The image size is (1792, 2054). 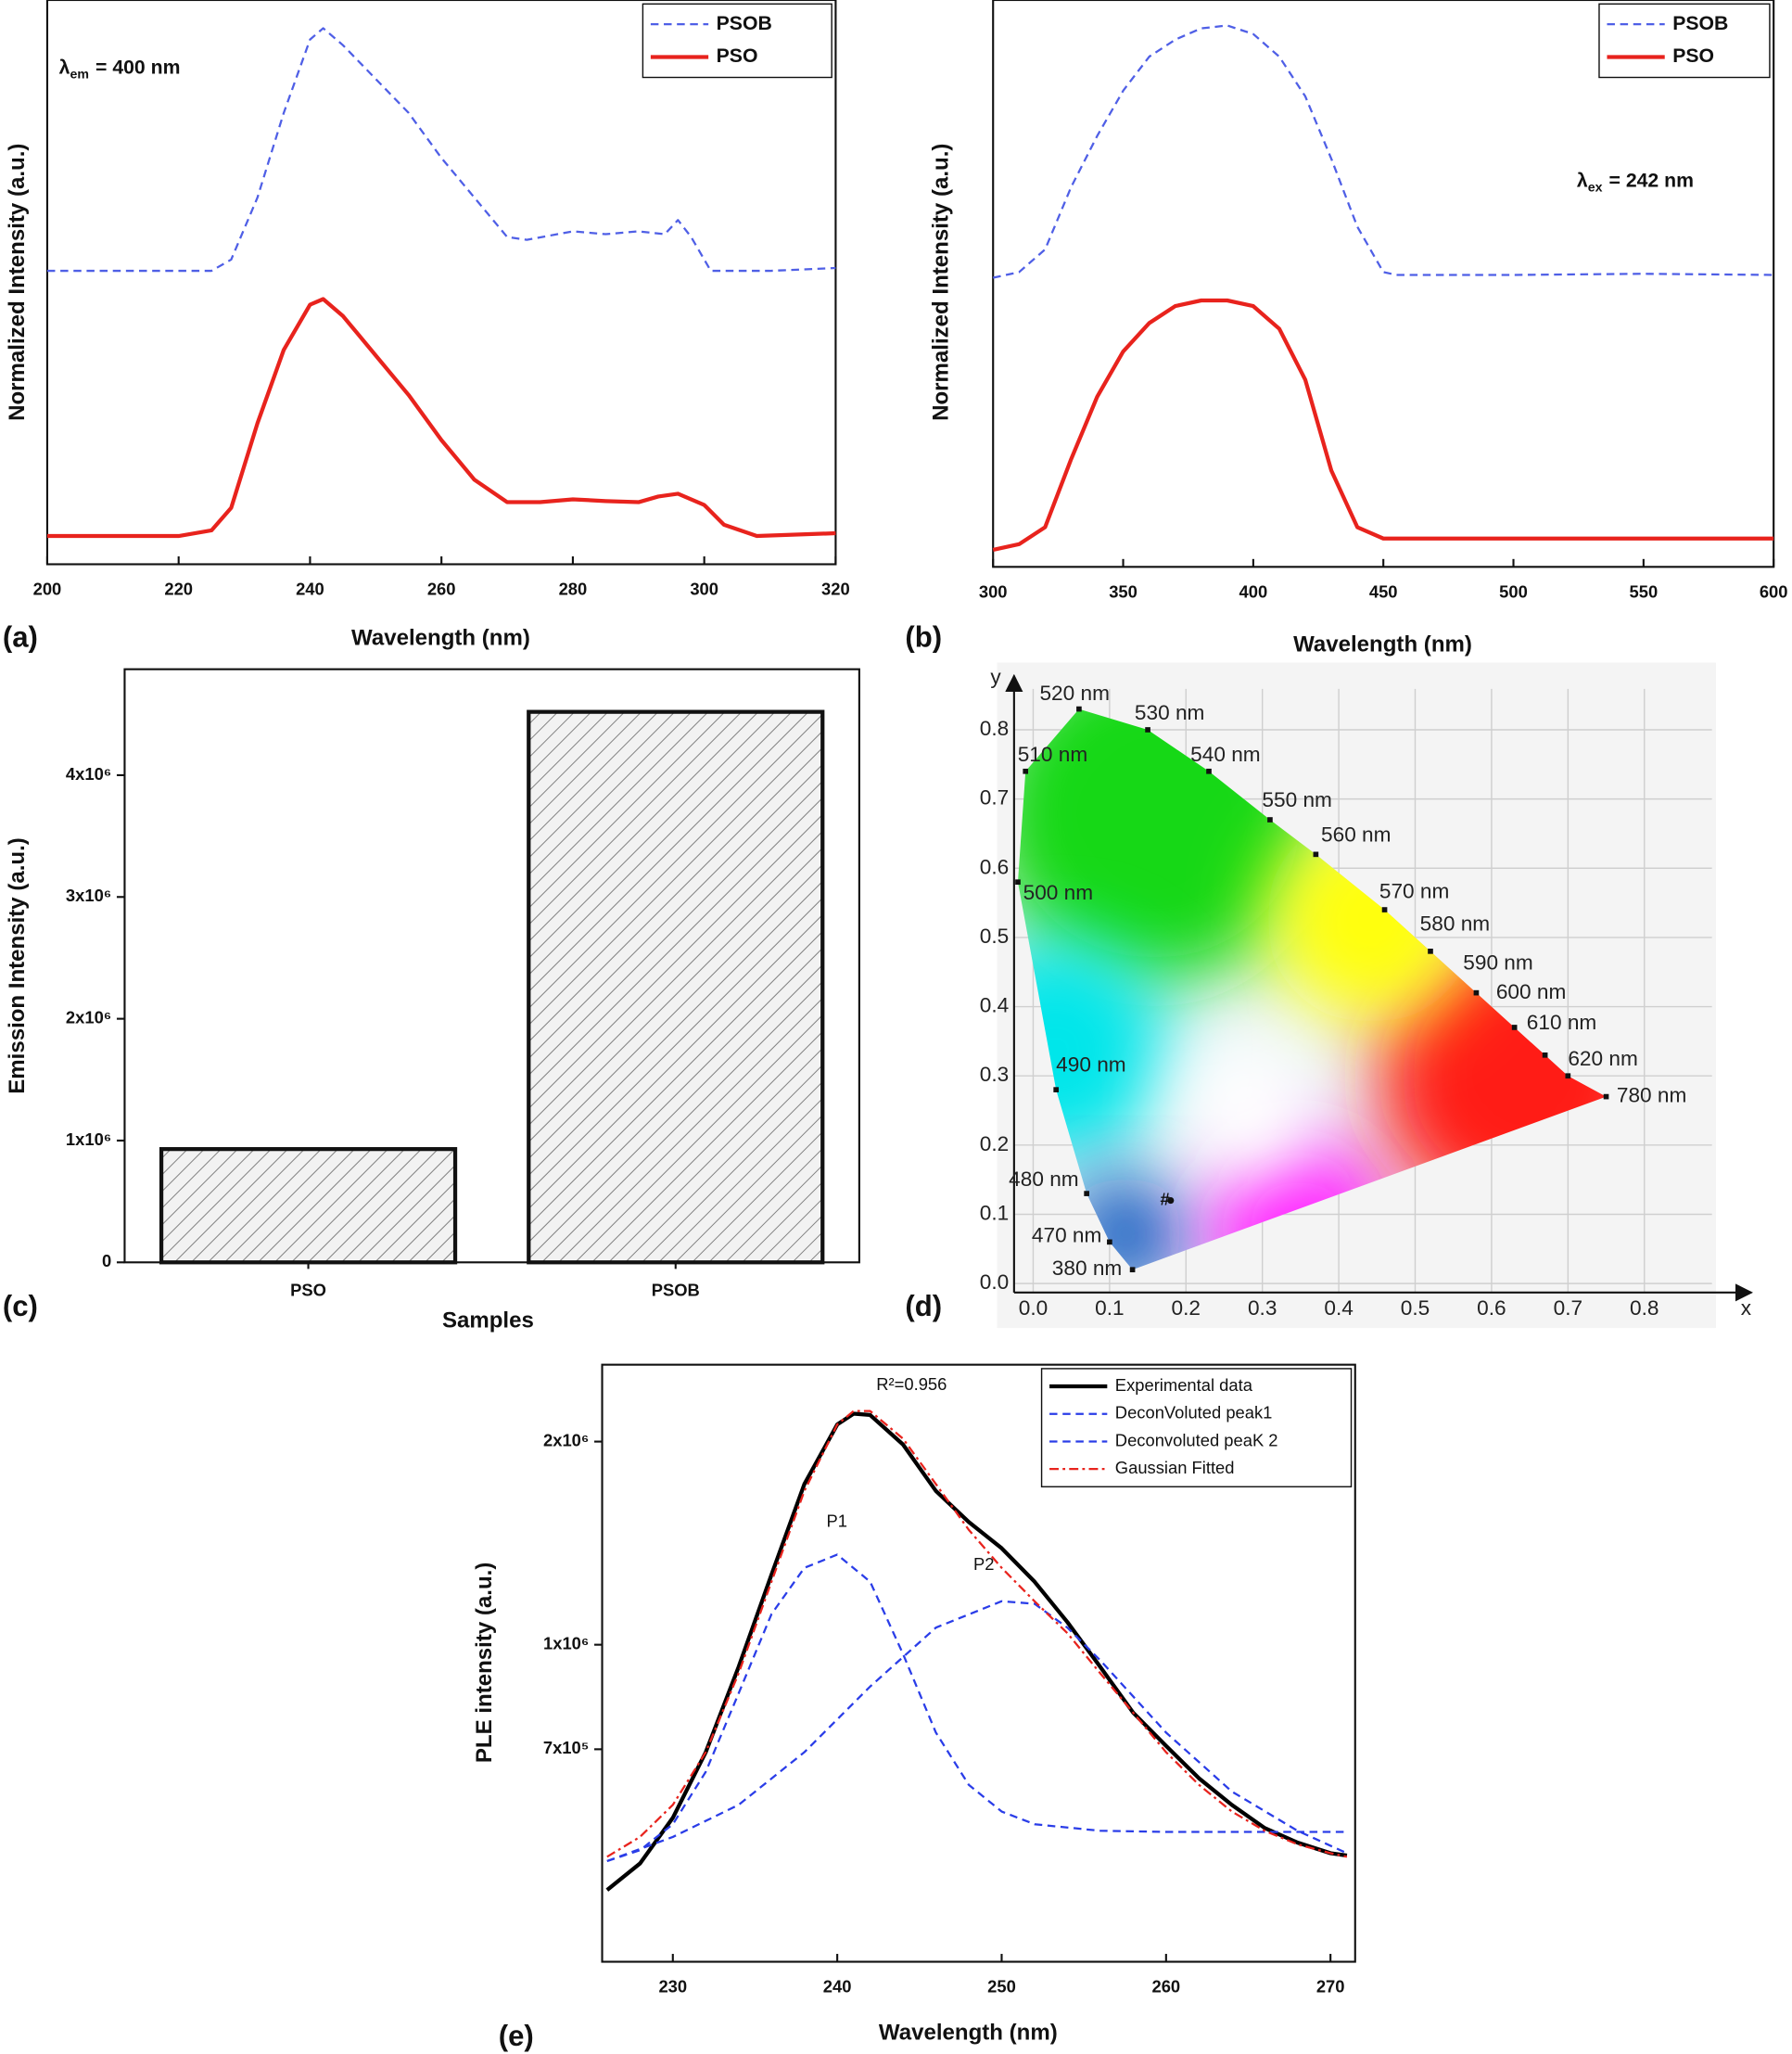 I want to click on locus-label: 510 nm, so click(x=1052, y=754).